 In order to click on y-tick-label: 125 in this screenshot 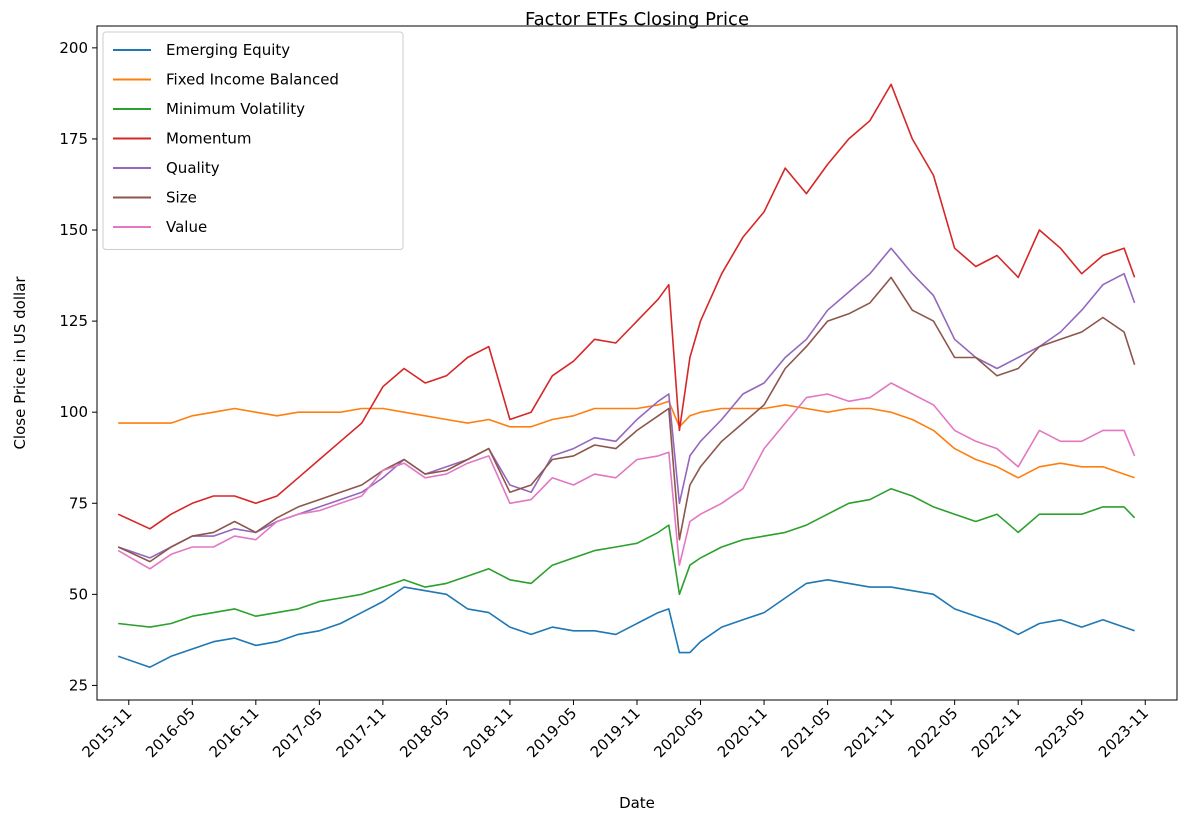, I will do `click(73, 321)`.